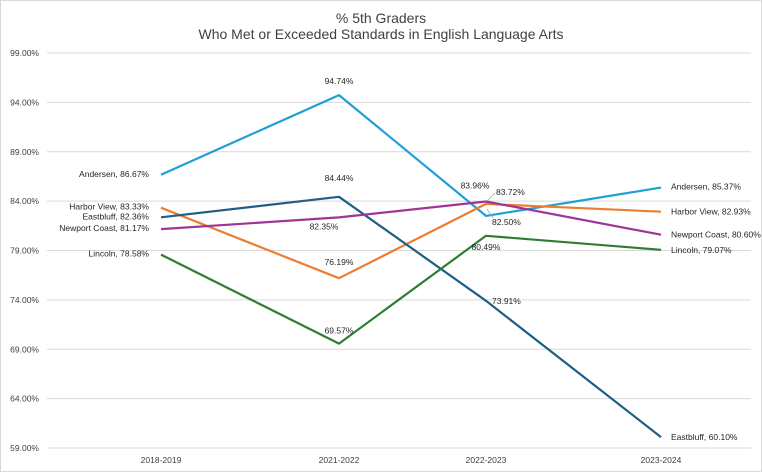  Describe the element at coordinates (381, 18) in the screenshot. I see `chart-title-line-1: % 5th Graders` at that location.